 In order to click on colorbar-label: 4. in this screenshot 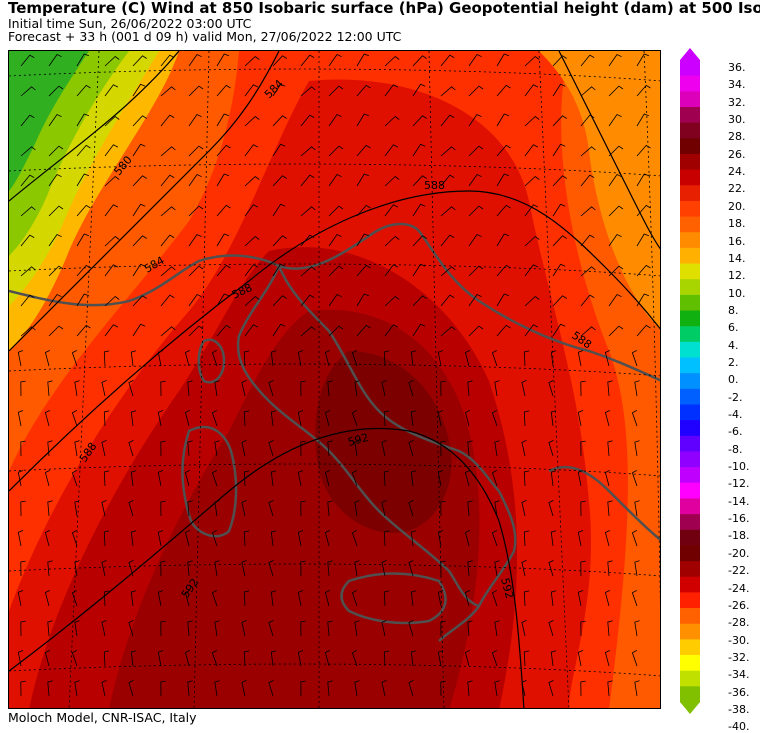, I will do `click(733, 345)`.